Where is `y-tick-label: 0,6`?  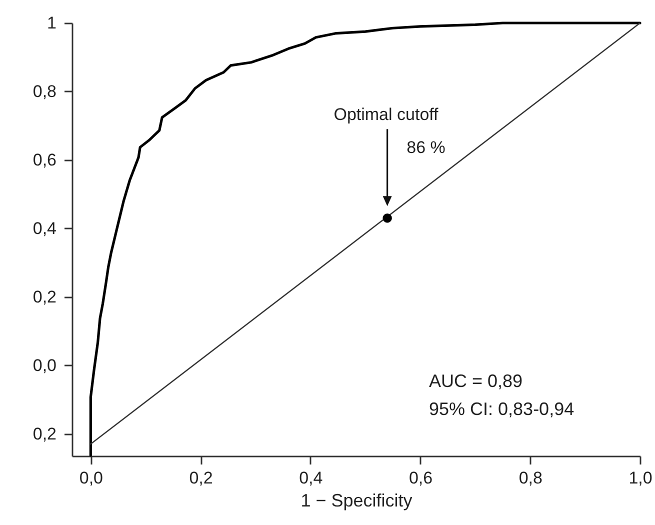 y-tick-label: 0,6 is located at coordinates (44, 160).